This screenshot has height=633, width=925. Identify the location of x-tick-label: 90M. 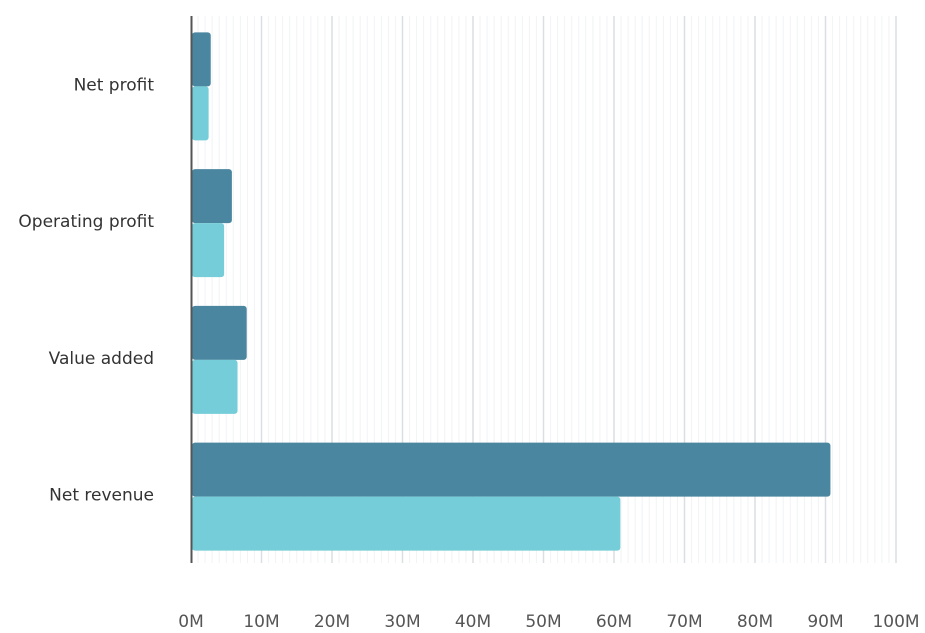
(825, 622).